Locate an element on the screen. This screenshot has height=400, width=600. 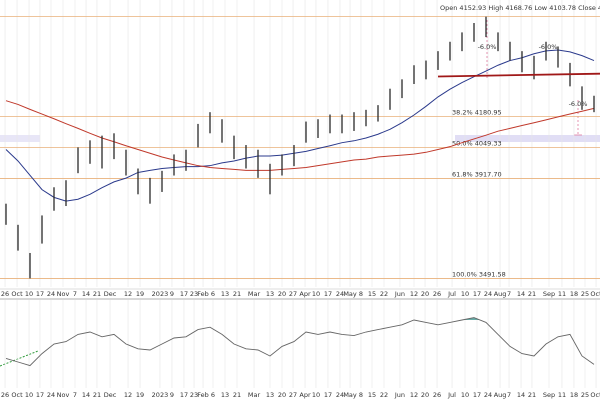
x-tick-label: Nov is located at coordinates (63, 395).